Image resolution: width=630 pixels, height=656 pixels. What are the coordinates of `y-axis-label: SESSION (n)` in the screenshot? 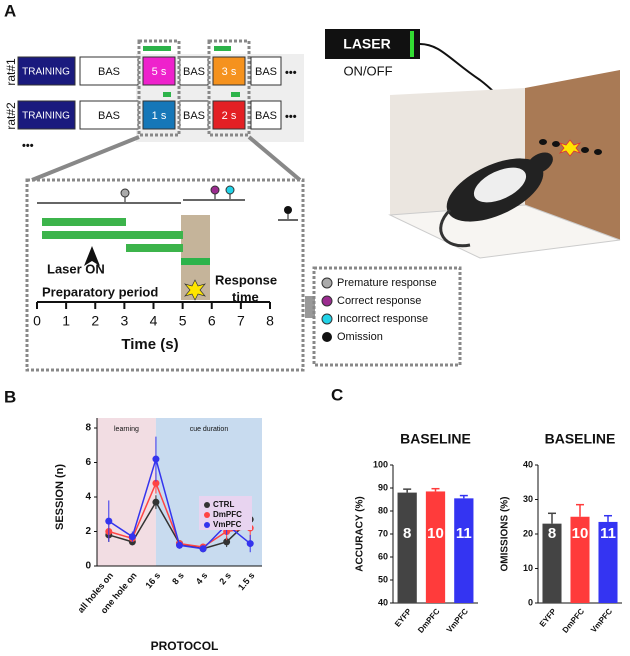 It's located at (60, 497).